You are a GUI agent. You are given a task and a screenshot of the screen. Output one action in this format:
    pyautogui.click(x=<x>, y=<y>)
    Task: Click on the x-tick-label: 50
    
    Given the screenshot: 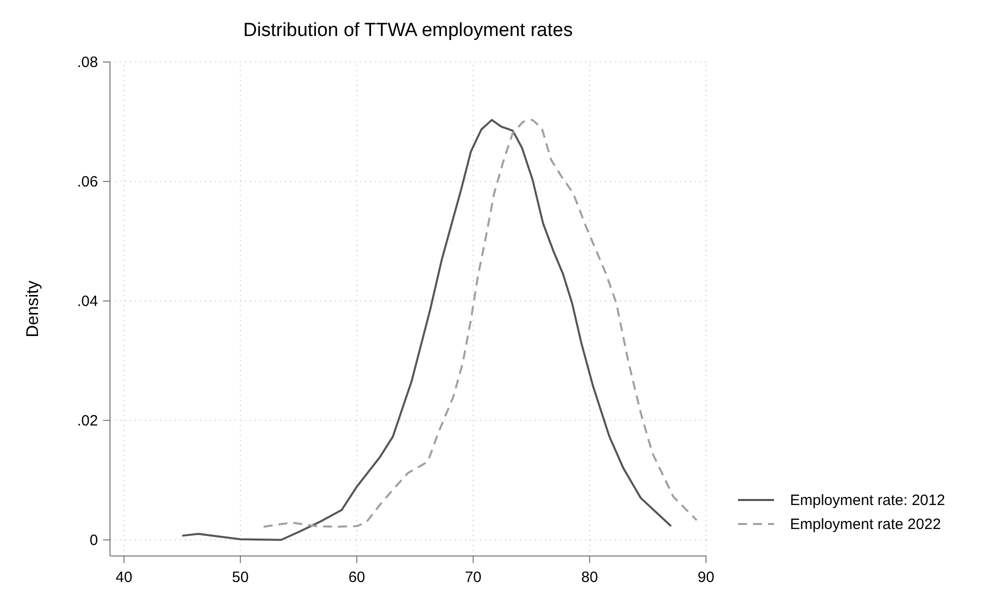 What is the action you would take?
    pyautogui.click(x=240, y=577)
    